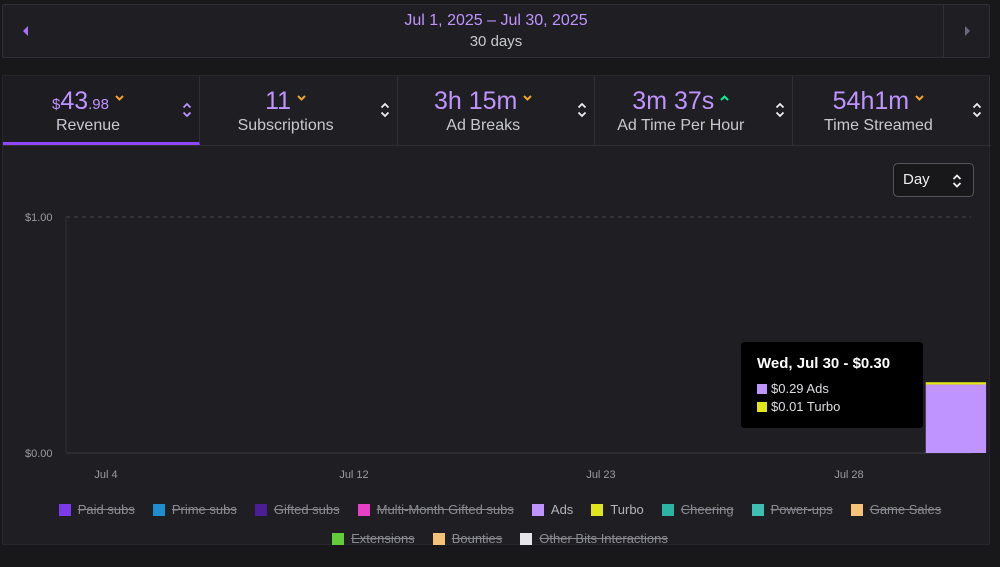  I want to click on x-tick-label: Jul 23, so click(600, 475).